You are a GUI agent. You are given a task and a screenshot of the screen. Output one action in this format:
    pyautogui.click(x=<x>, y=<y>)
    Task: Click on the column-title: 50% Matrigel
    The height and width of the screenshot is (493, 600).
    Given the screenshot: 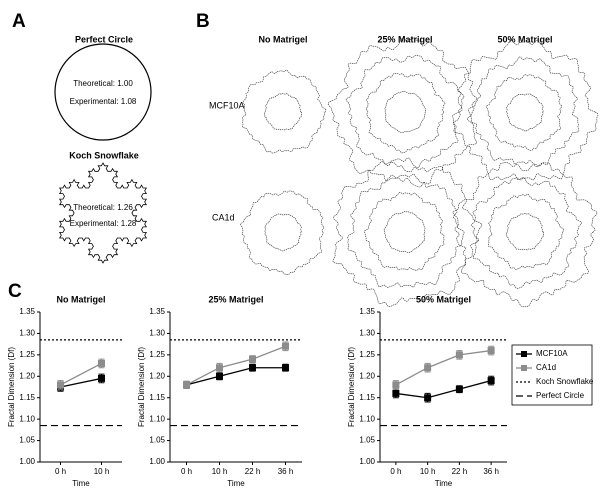 What is the action you would take?
    pyautogui.click(x=524, y=39)
    